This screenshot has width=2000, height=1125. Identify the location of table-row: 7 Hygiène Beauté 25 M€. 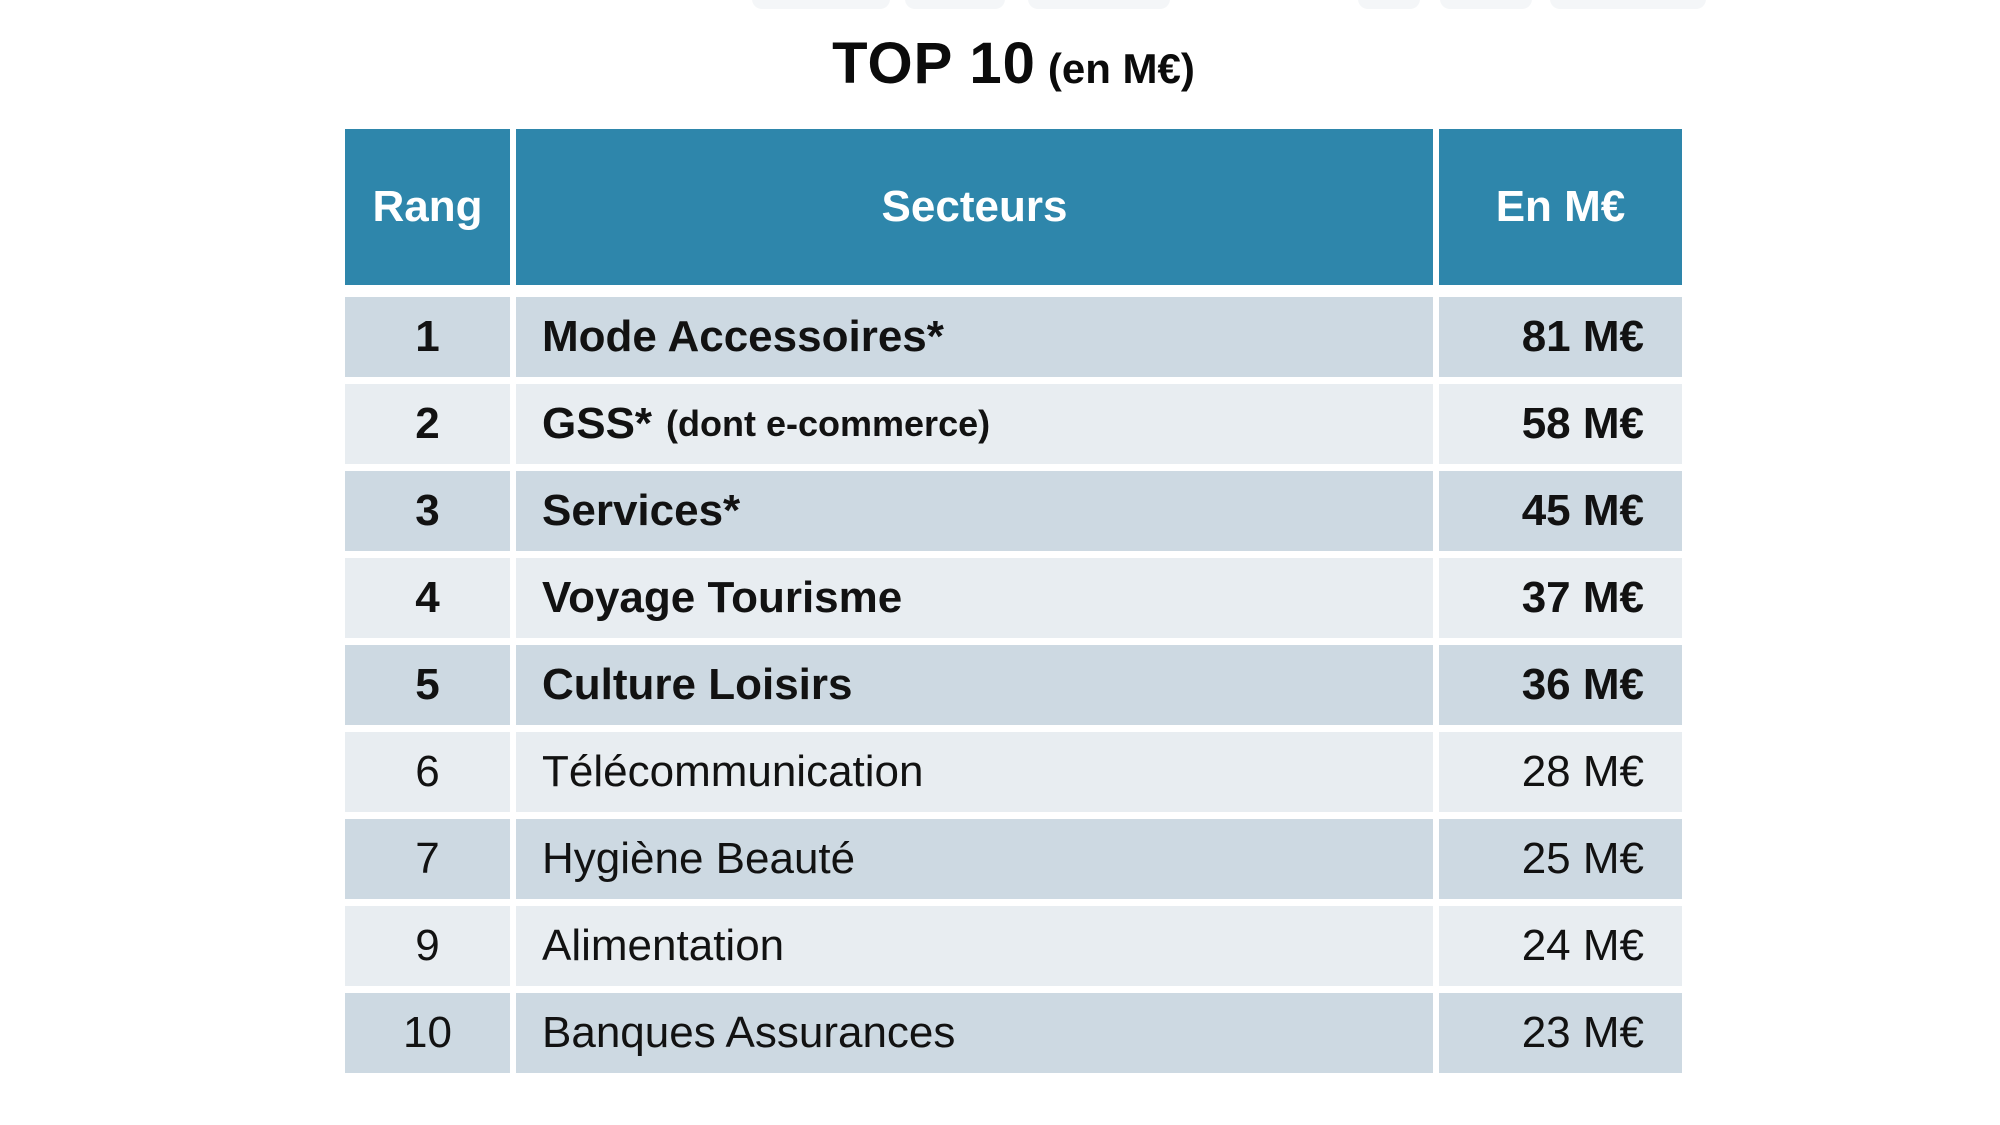
(1013, 859).